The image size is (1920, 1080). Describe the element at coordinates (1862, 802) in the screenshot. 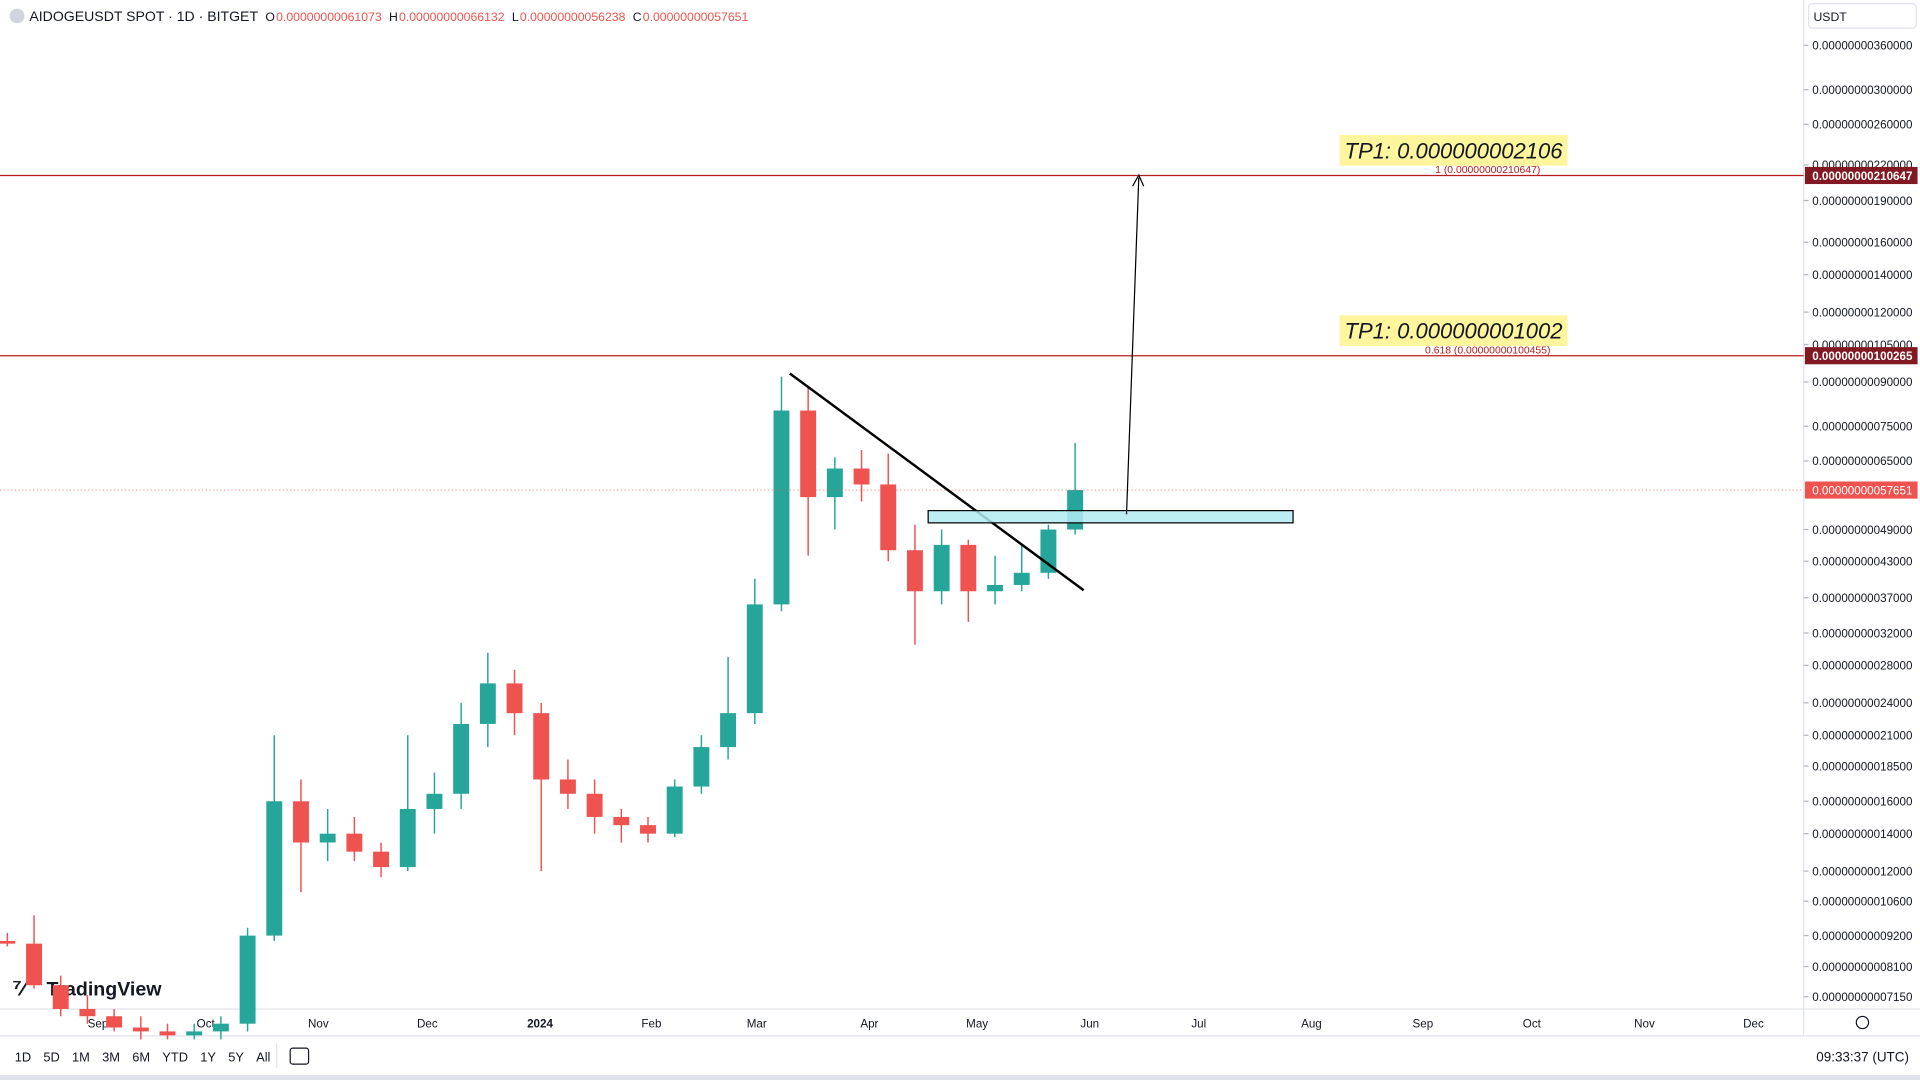

I see `y-tick-label: 0.00000000016000` at that location.